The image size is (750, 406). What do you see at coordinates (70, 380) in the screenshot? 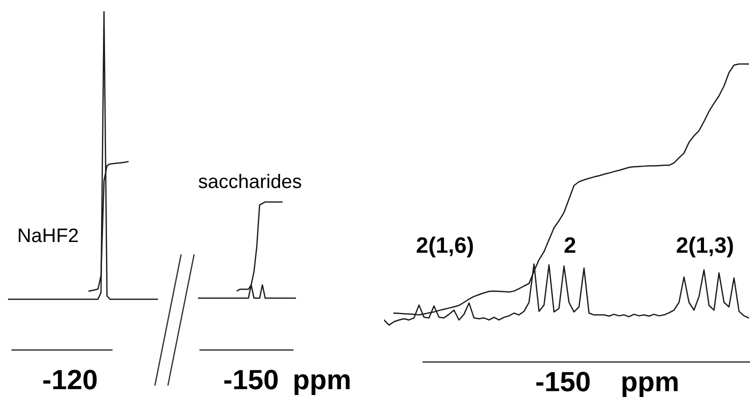
I see `text: -120` at bounding box center [70, 380].